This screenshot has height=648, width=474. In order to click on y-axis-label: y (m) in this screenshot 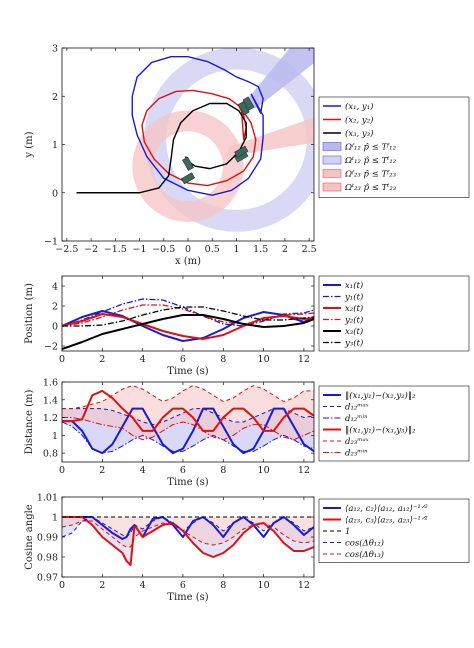, I will do `click(29, 144)`.